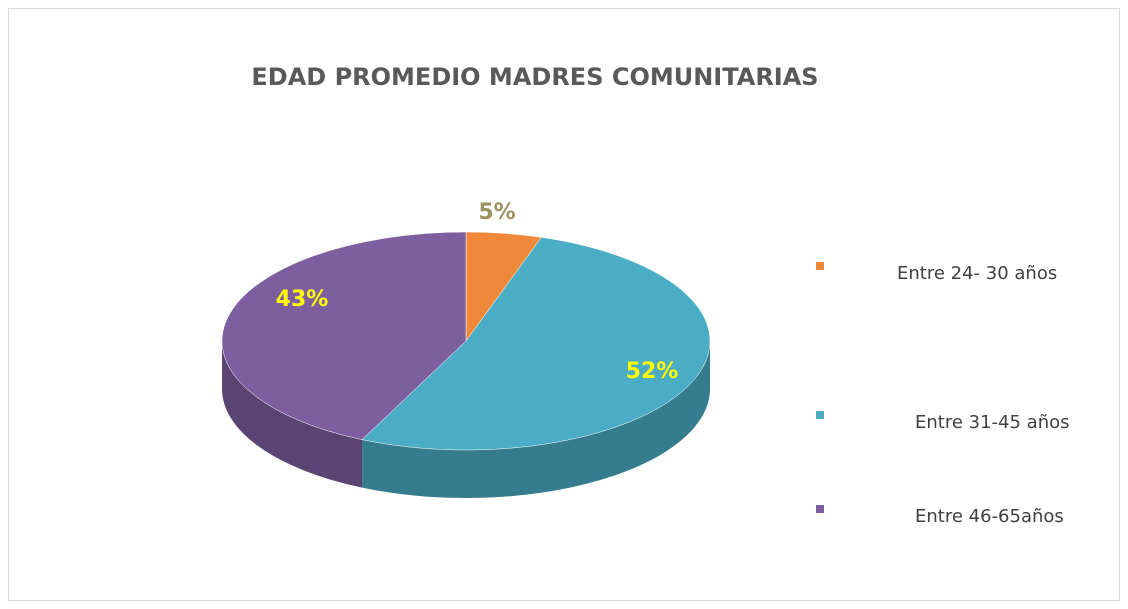  I want to click on data-label: 5%, so click(496, 212).